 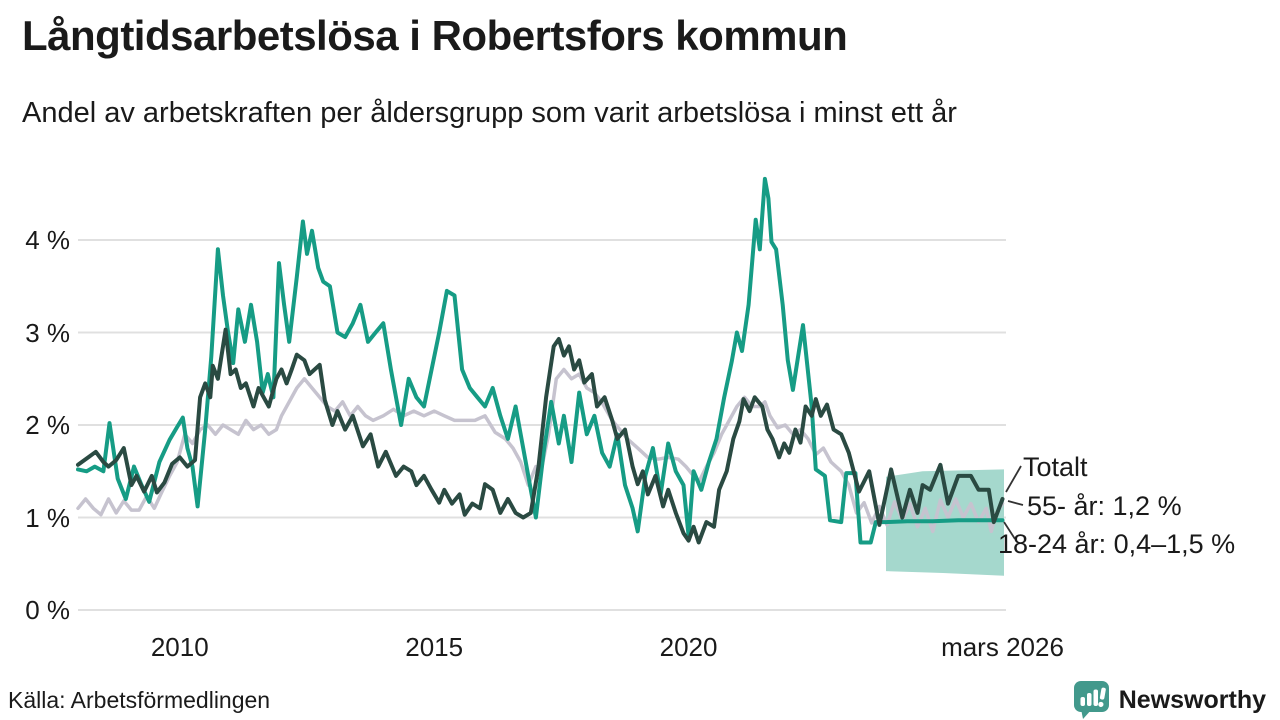 What do you see at coordinates (1055, 467) in the screenshot?
I see `label-series-totalt: Totalt` at bounding box center [1055, 467].